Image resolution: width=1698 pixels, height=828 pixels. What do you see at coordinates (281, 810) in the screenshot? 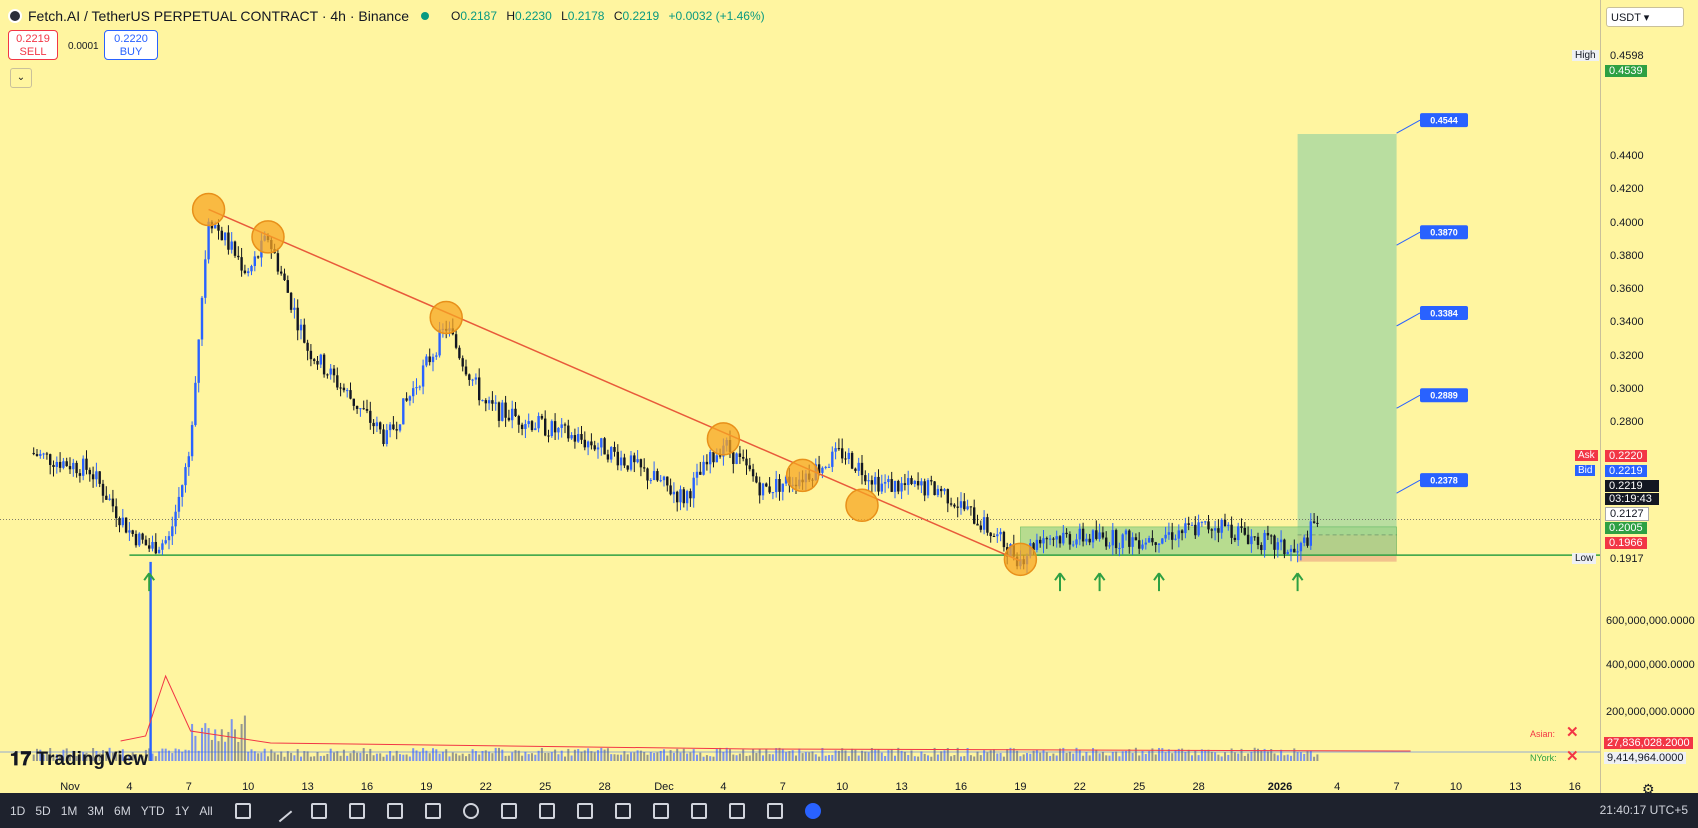
I see `trendline-tool-icon` at bounding box center [281, 810].